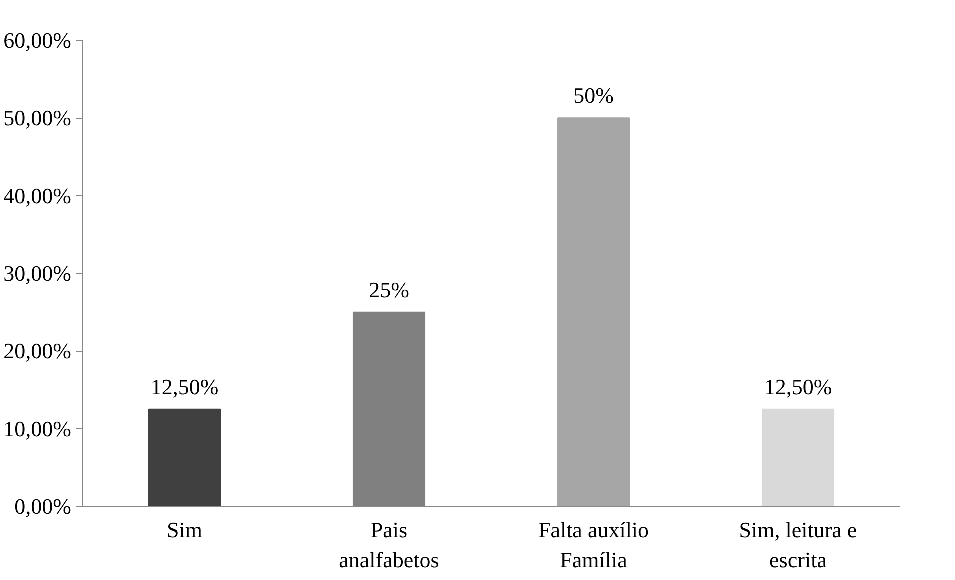 The width and height of the screenshot is (955, 580). I want to click on x-tick-label: Sim, leitura e escrita, so click(798, 545).